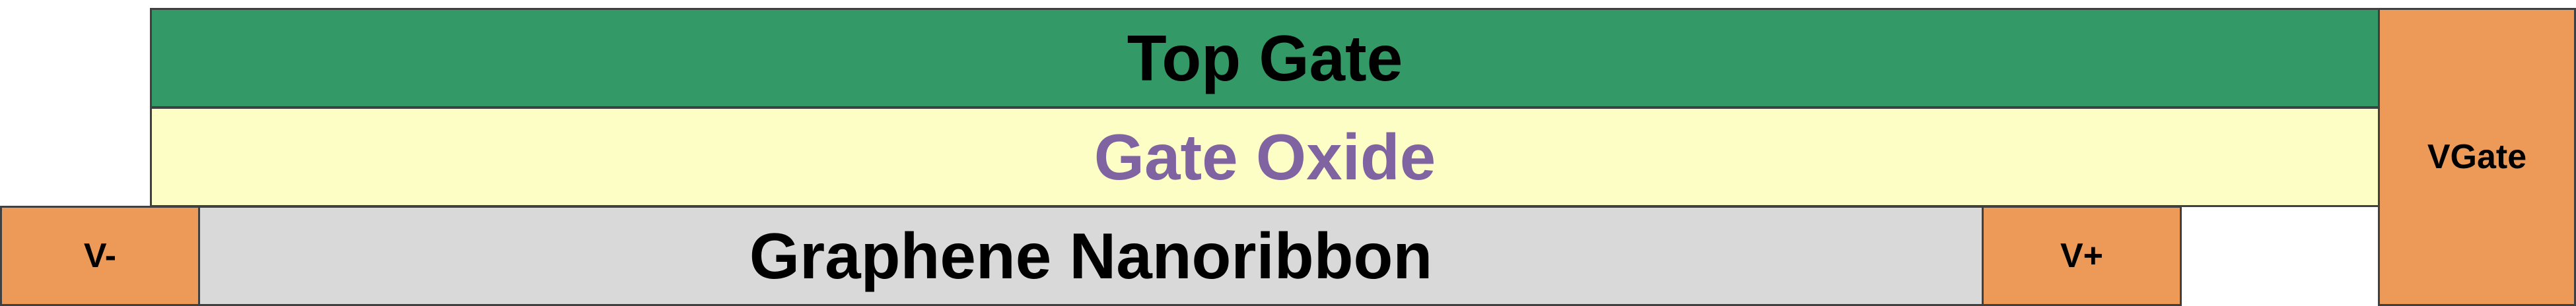 Image resolution: width=2576 pixels, height=306 pixels. I want to click on graphene-nanoribbon-label: Graphene Nanoribbon, so click(1091, 255).